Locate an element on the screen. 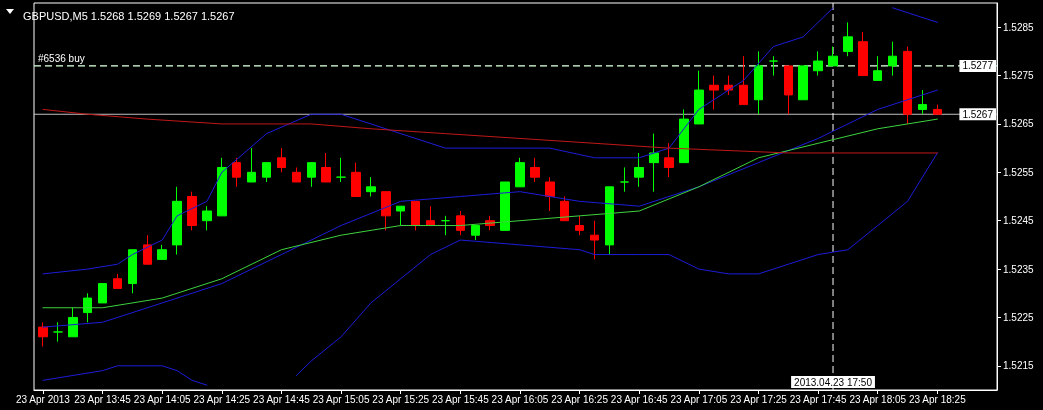 This screenshot has height=410, width=1043. y-tick-label: 1.5235 is located at coordinates (1019, 269).